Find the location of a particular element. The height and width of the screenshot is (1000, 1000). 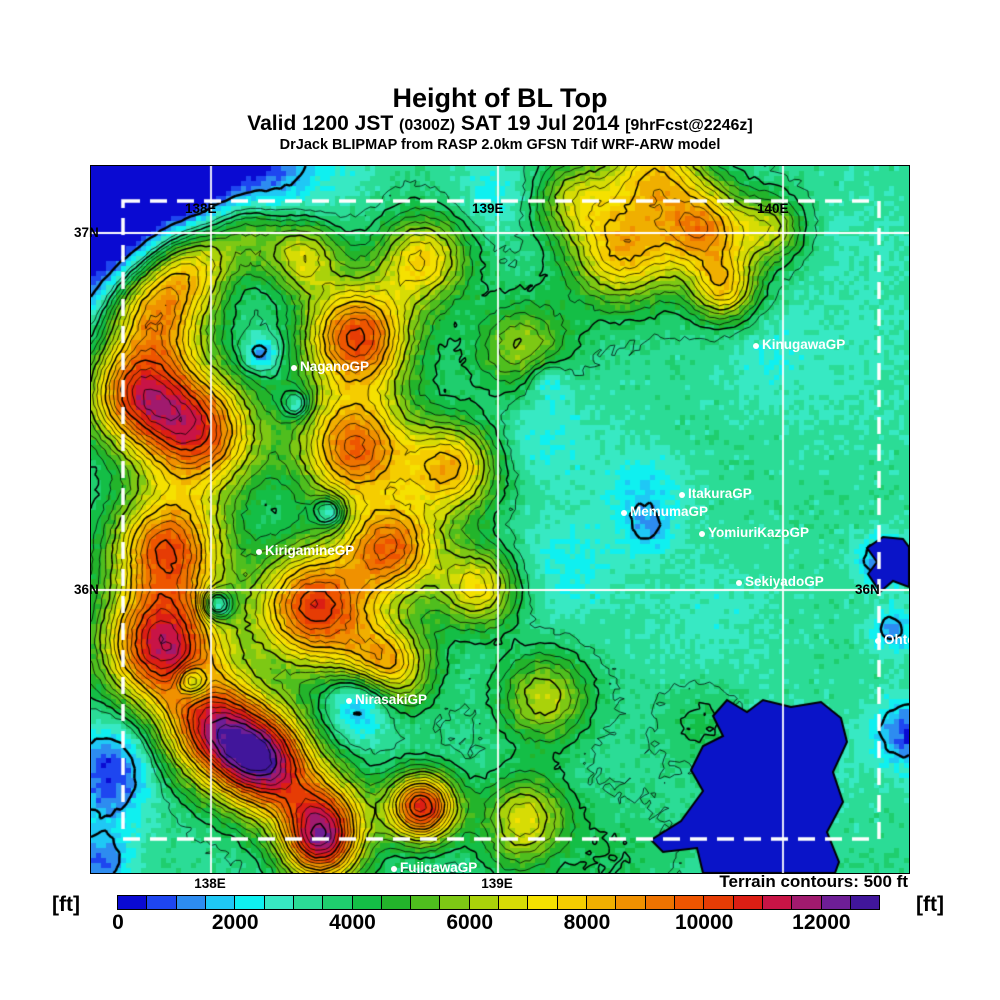

site-name: MemumaGP is located at coordinates (669, 511).